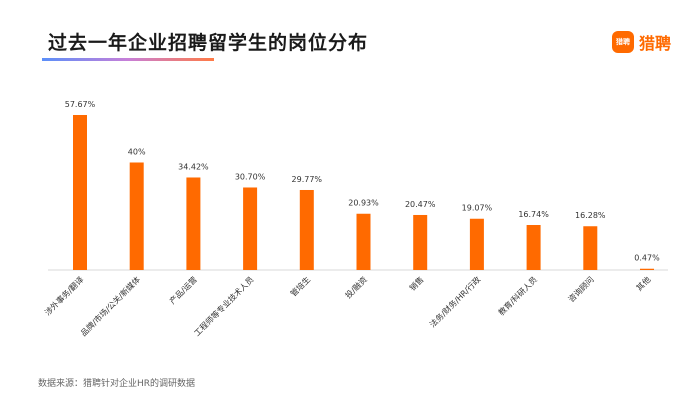 Image resolution: width=699 pixels, height=412 pixels. Describe the element at coordinates (643, 283) in the screenshot. I see `category-label-10: 其他` at that location.